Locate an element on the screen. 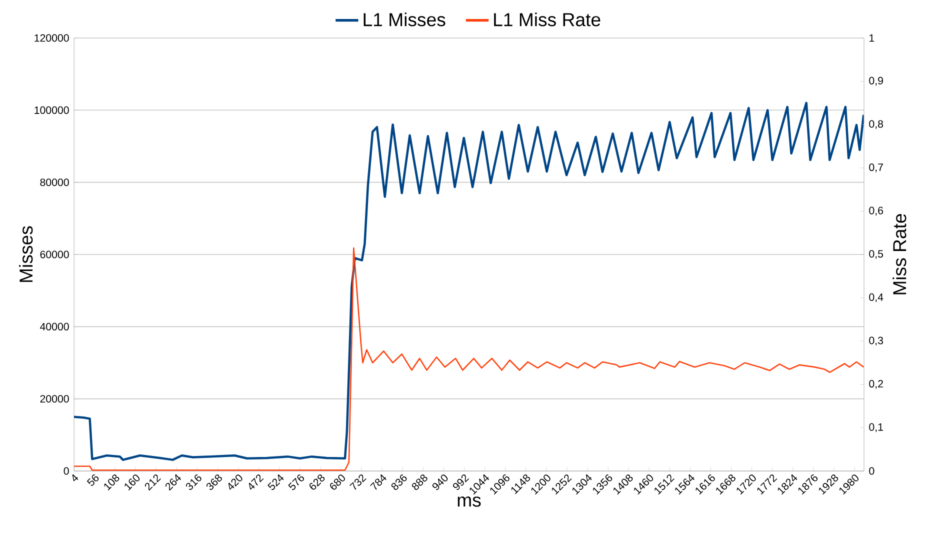 The height and width of the screenshot is (534, 928). x-tick-label: 472 is located at coordinates (256, 482).